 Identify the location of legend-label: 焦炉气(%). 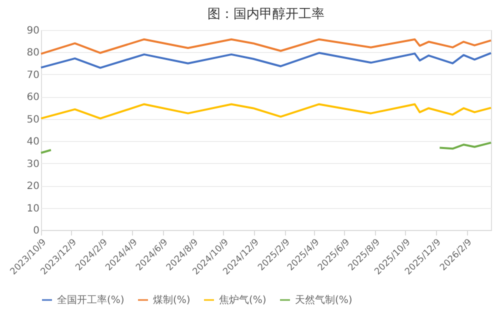
(242, 300).